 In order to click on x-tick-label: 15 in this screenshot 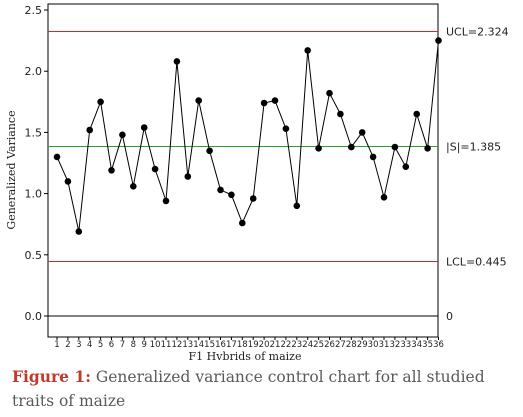, I will do `click(209, 345)`.